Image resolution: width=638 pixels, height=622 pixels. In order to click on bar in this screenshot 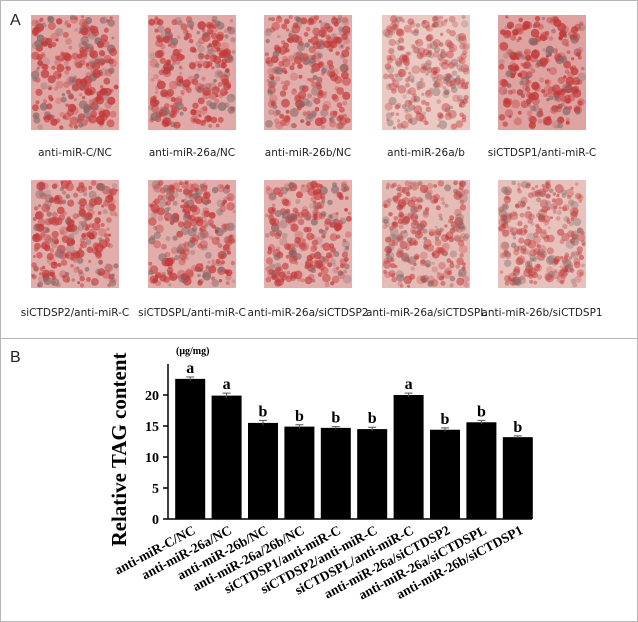, I will do `click(335, 473)`.